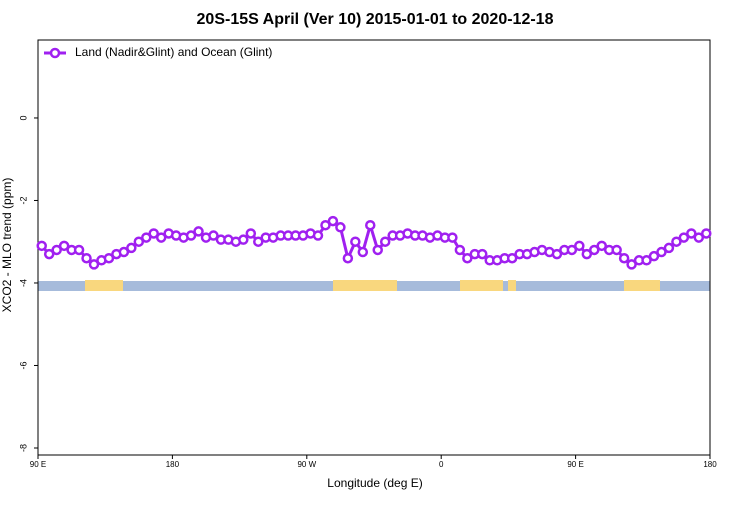  I want to click on y-axis-label: XCO2 - MLO trend (ppm), so click(7, 245).